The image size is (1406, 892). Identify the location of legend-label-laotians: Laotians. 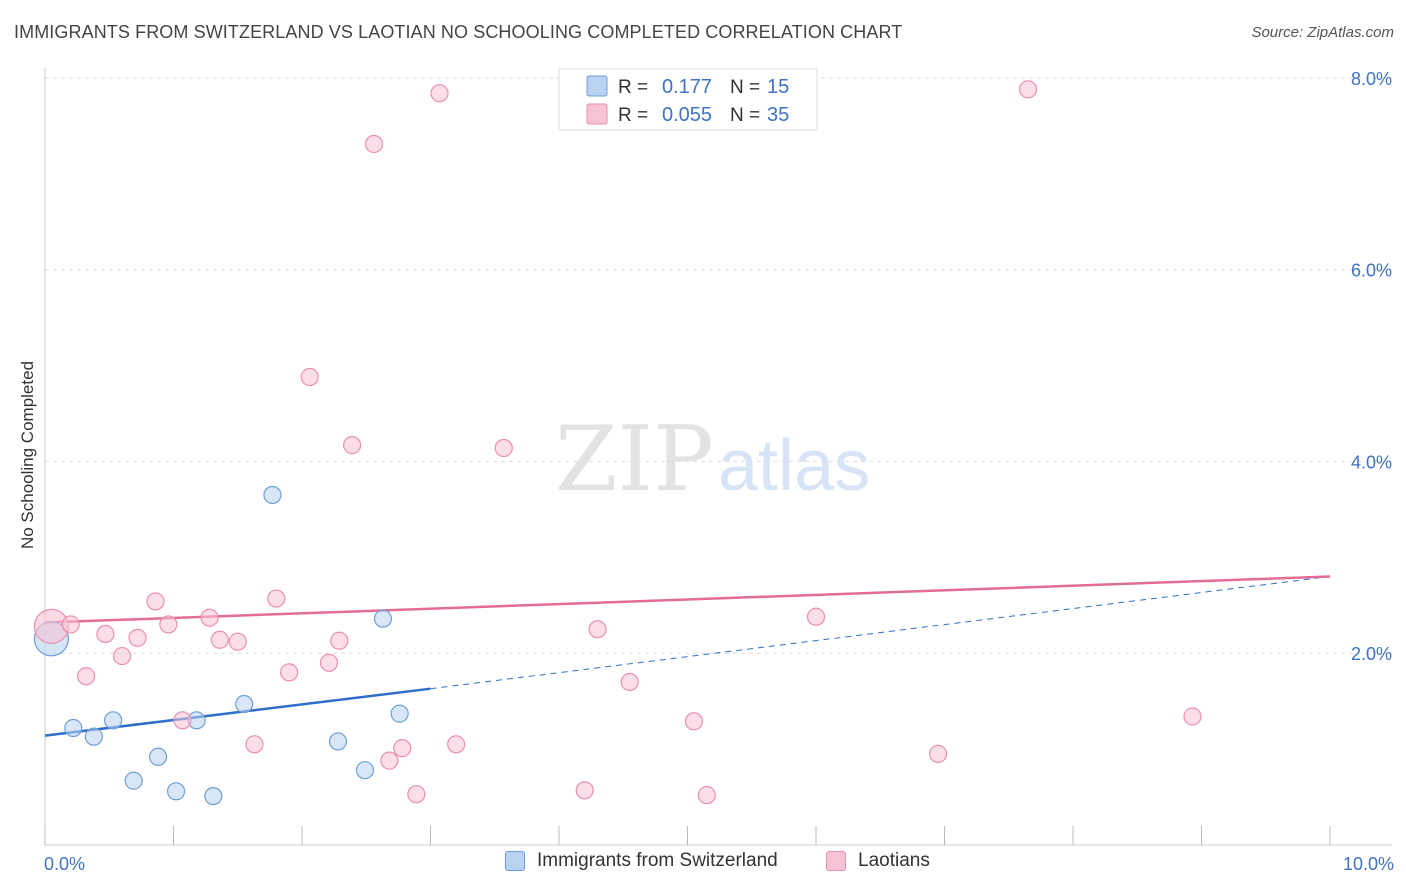
(894, 860).